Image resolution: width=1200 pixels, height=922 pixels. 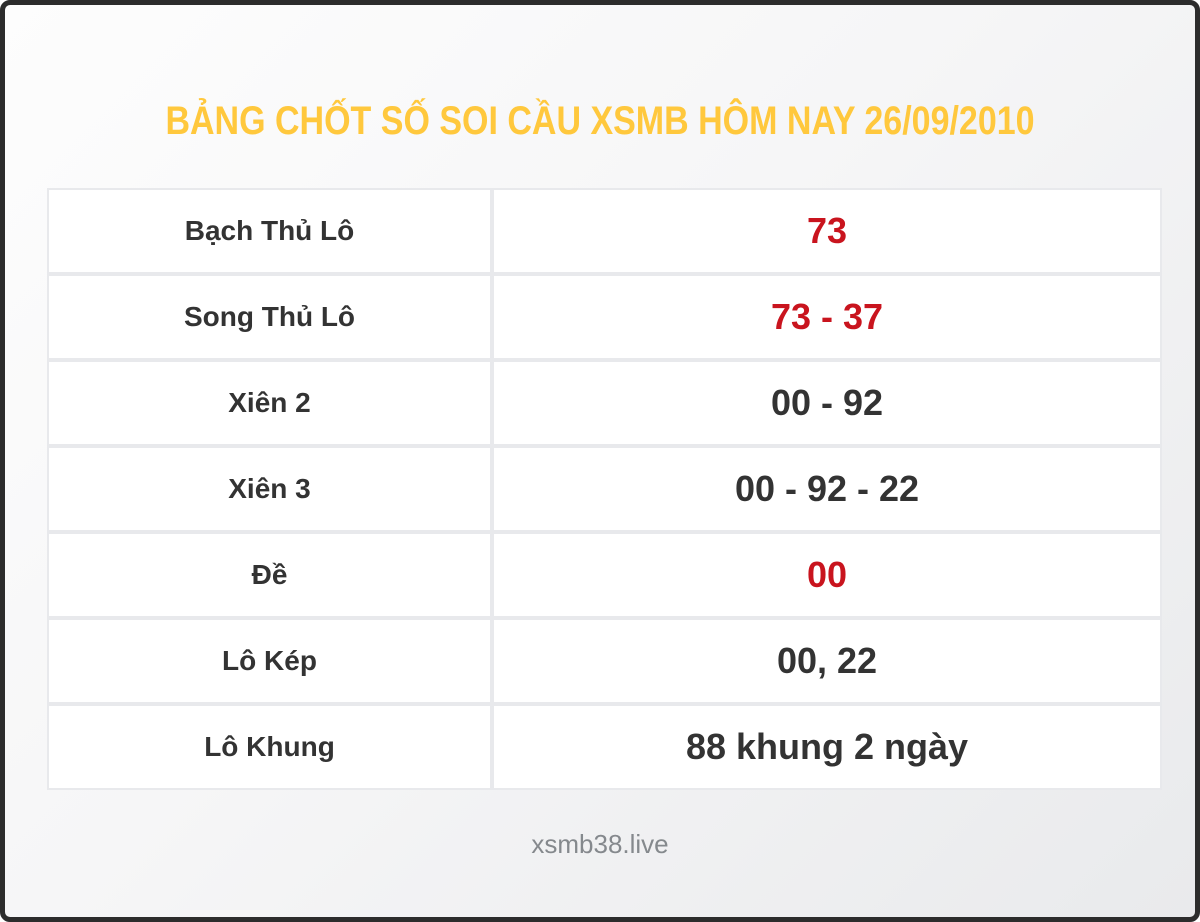 I want to click on table-row: Song Thủ Lô 73 - 37, so click(x=604, y=317).